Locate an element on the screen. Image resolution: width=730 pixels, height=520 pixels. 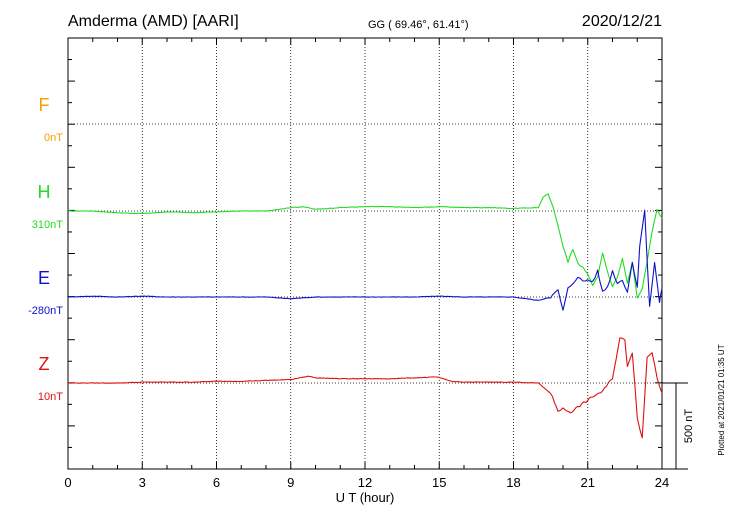
x-tick-labels: 0 3 6 9 12 15 18 21 24 is located at coordinates (366, 482).